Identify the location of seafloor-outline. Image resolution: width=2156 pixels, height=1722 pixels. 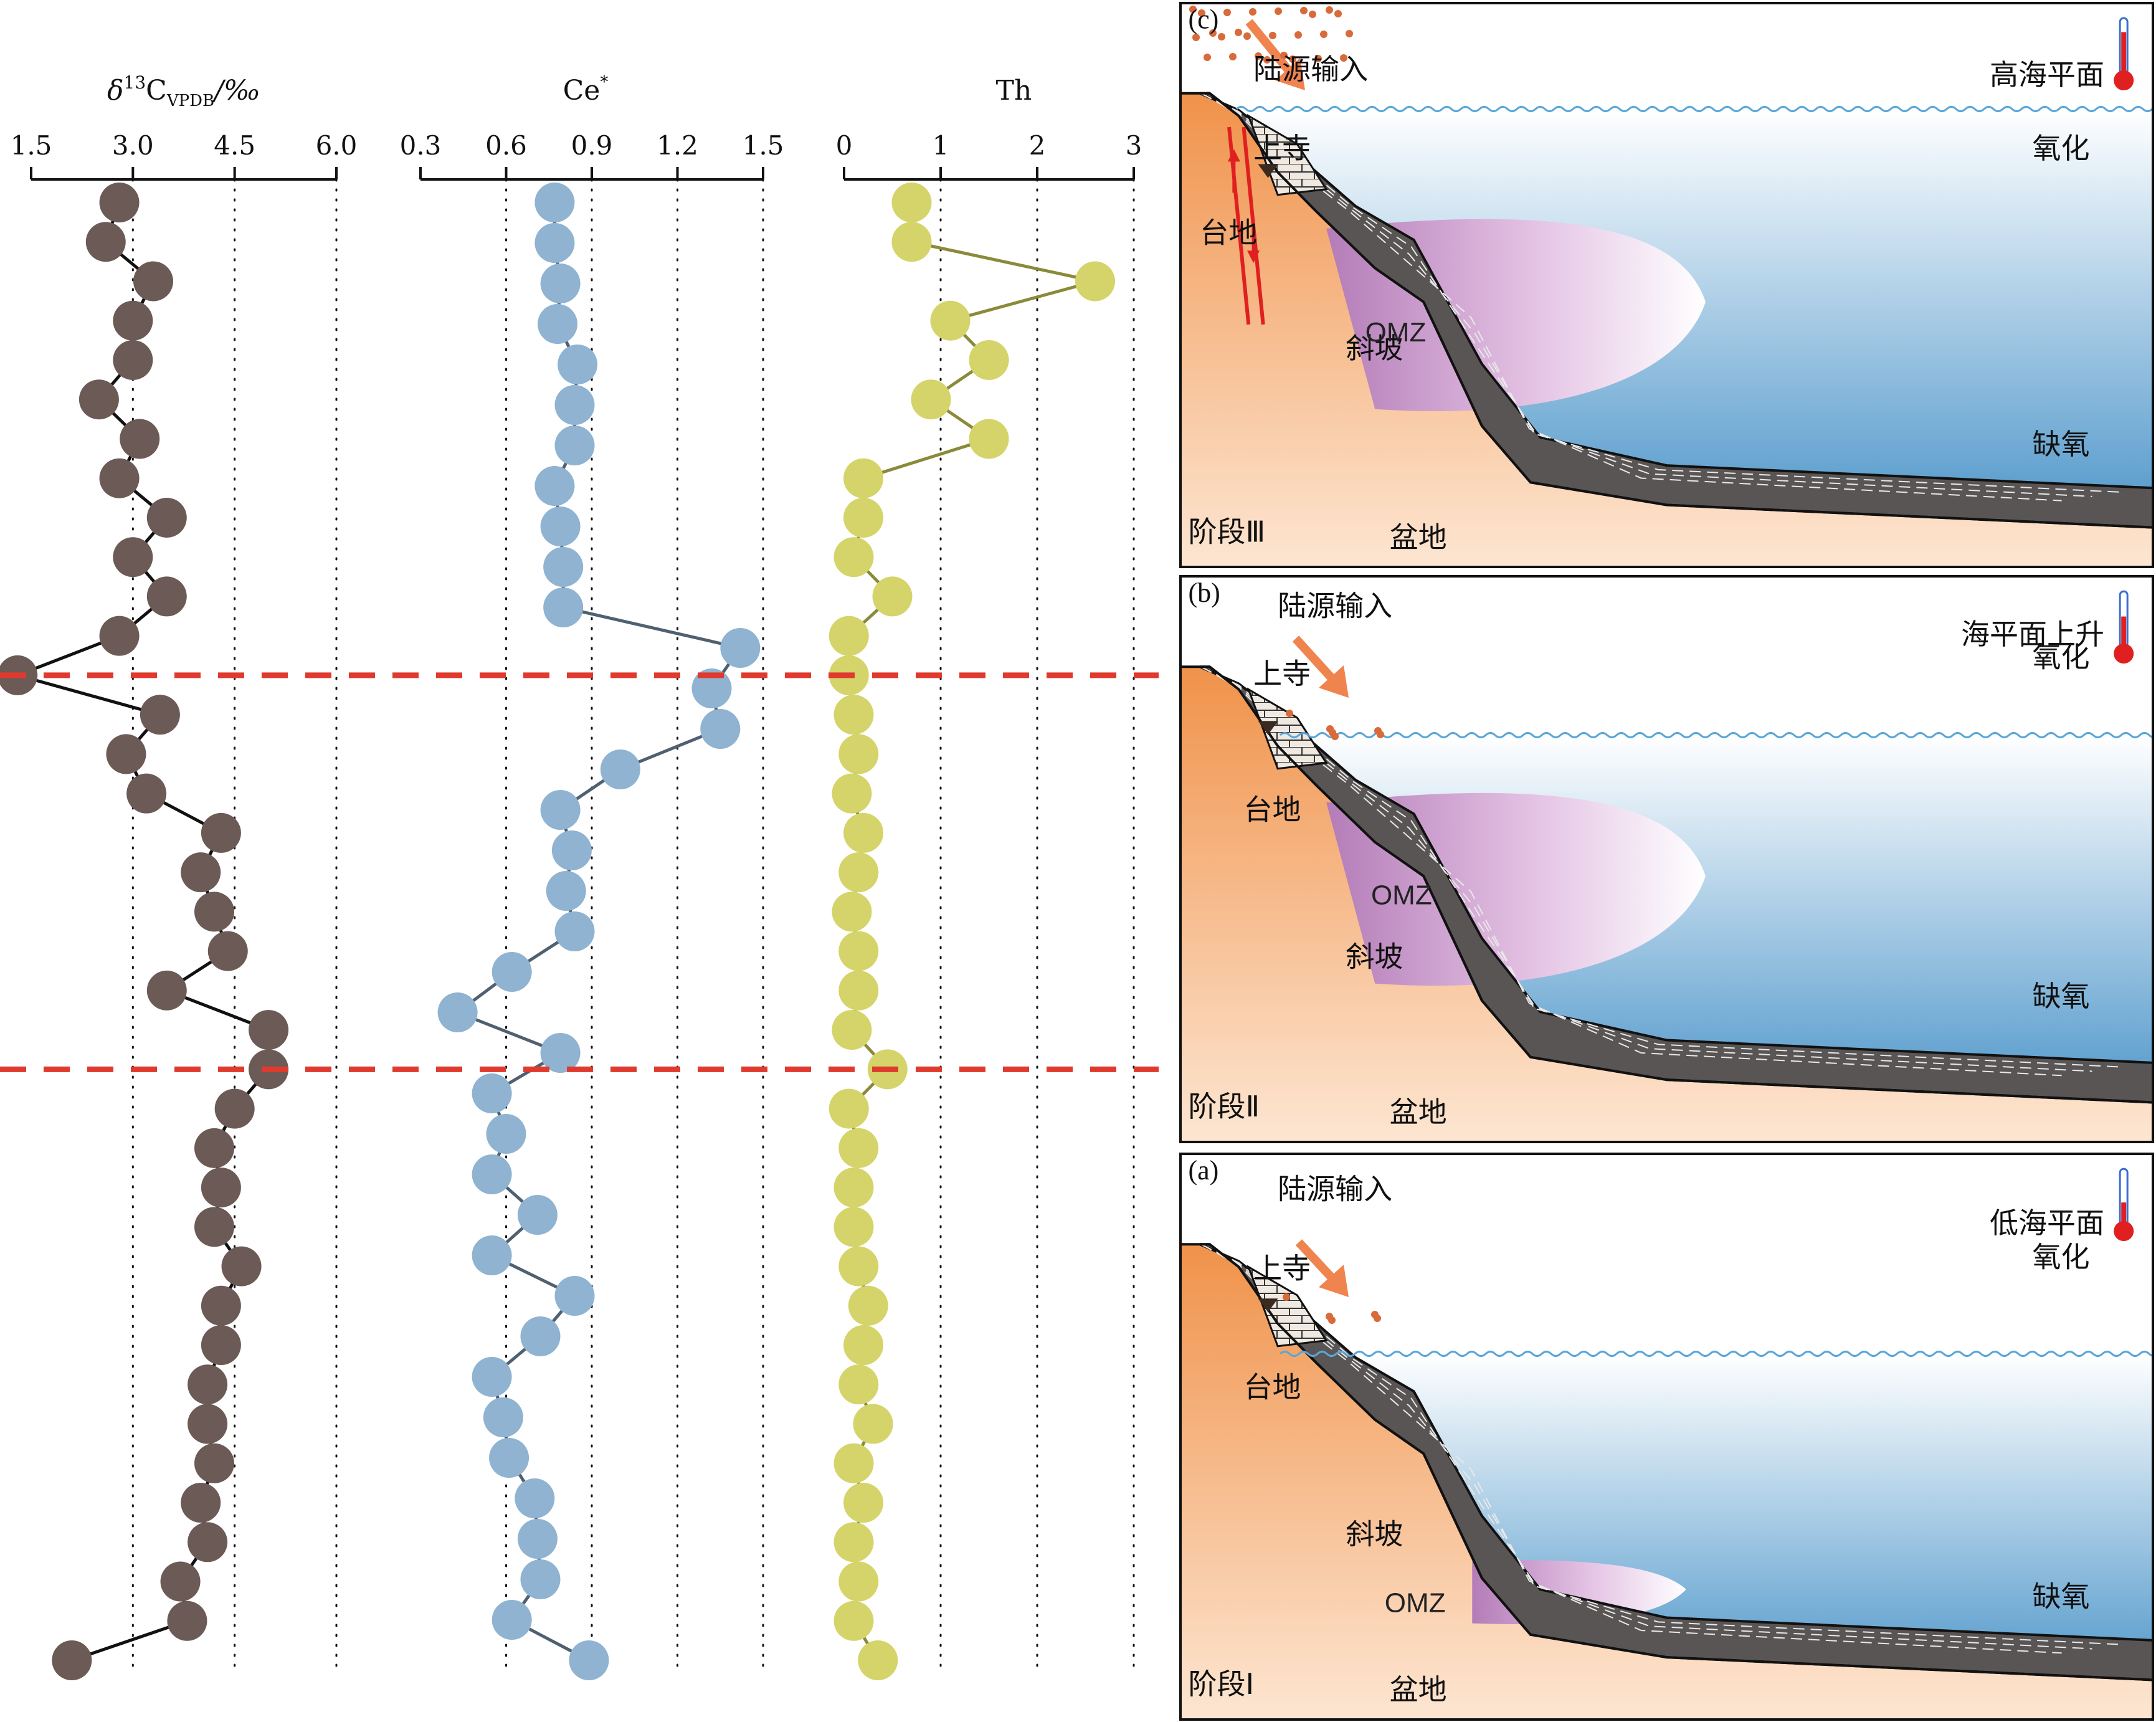
(1666, 884).